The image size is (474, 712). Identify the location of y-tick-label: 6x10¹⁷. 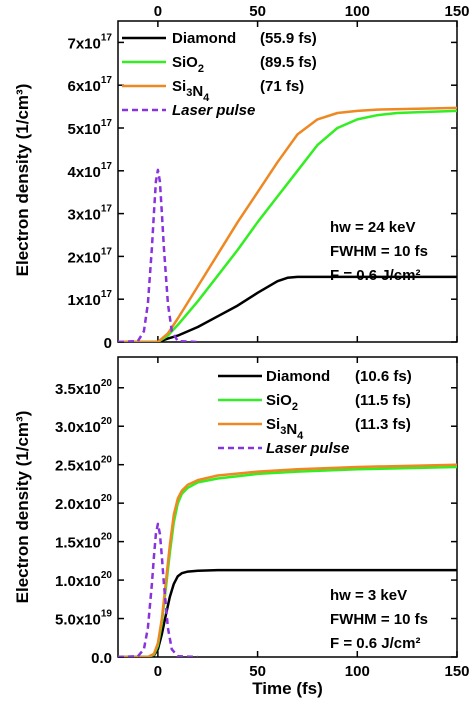
(90, 85).